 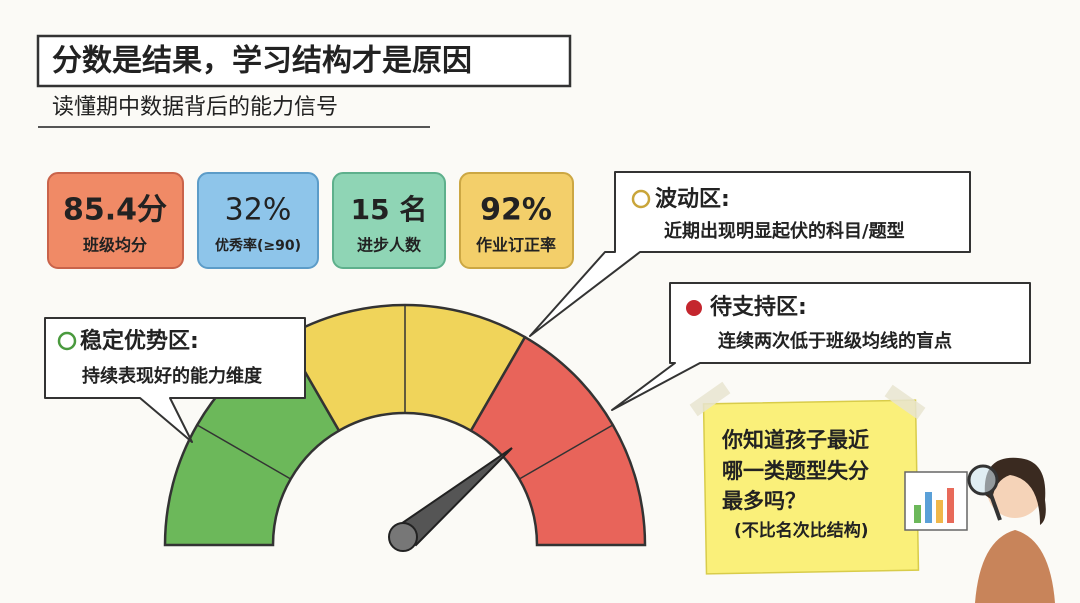 What do you see at coordinates (795, 440) in the screenshot?
I see `note-line: 你知道孩子最近` at bounding box center [795, 440].